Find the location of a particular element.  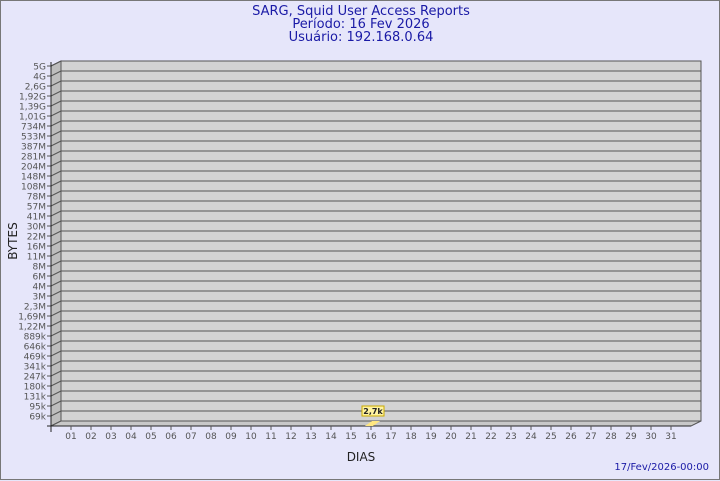

y-tick-label: 533M is located at coordinates (33, 138).